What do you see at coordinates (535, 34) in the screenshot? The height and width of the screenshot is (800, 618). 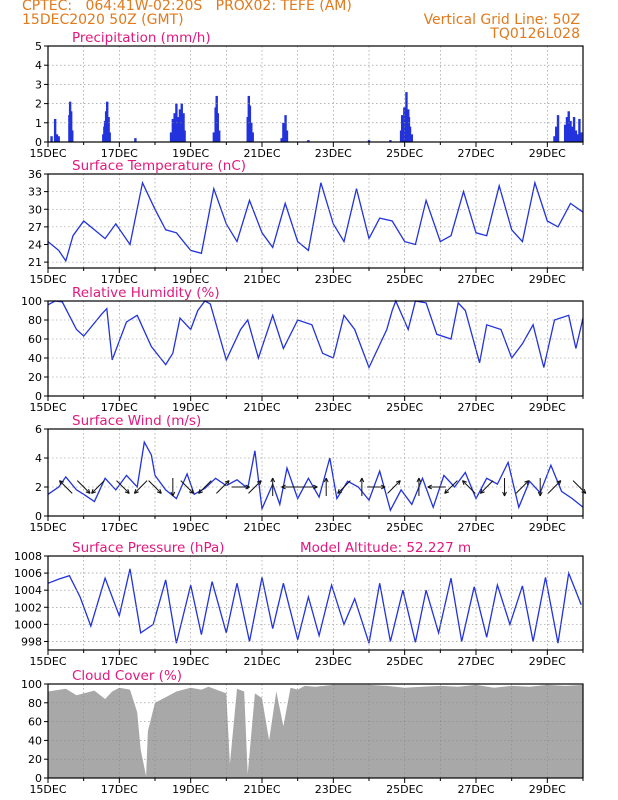 I see `header-model-code: TQ0126L028` at bounding box center [535, 34].